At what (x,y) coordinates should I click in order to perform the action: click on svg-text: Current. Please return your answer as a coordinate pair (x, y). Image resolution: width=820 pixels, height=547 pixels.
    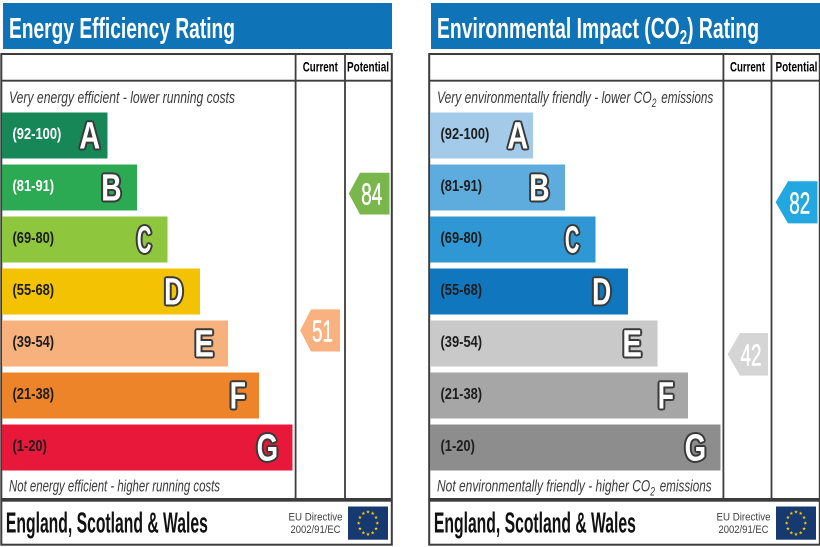
    Looking at the image, I should click on (320, 67).